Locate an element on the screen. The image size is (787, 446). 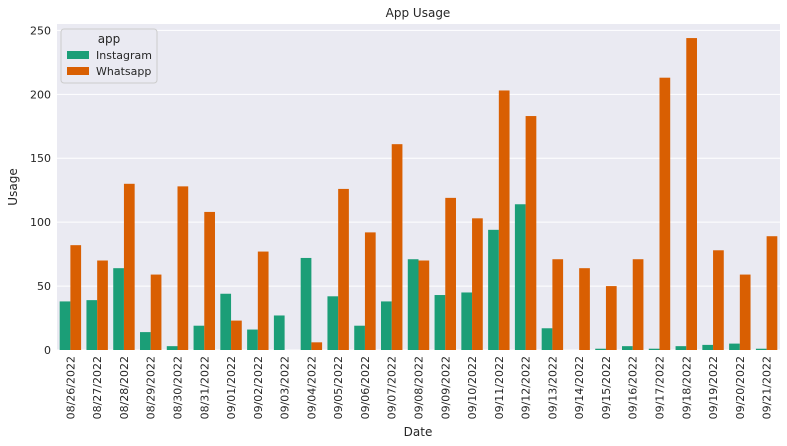
x-tick-label: 09/14/2022 is located at coordinates (579, 387).